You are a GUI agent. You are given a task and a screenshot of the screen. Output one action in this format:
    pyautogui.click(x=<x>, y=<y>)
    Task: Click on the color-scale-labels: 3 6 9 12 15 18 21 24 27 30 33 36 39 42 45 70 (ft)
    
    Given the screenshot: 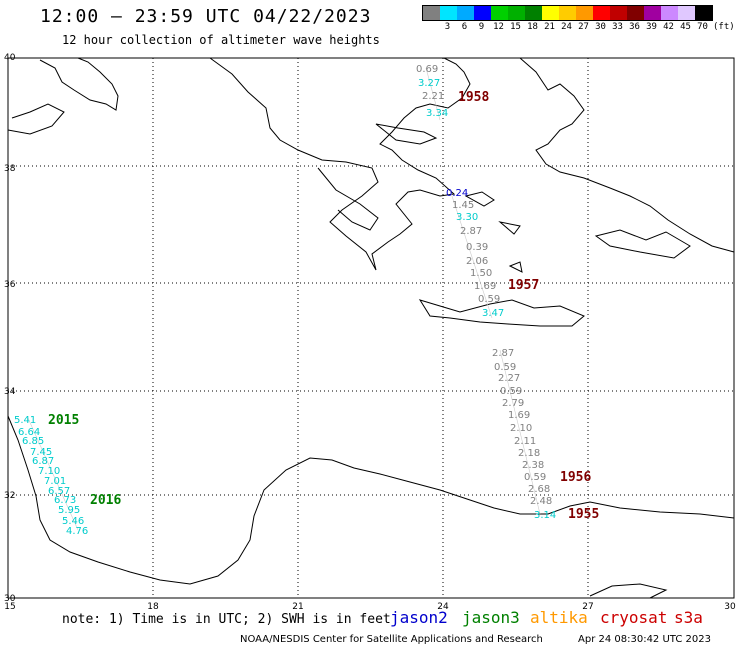 What is the action you would take?
    pyautogui.click(x=578, y=27)
    